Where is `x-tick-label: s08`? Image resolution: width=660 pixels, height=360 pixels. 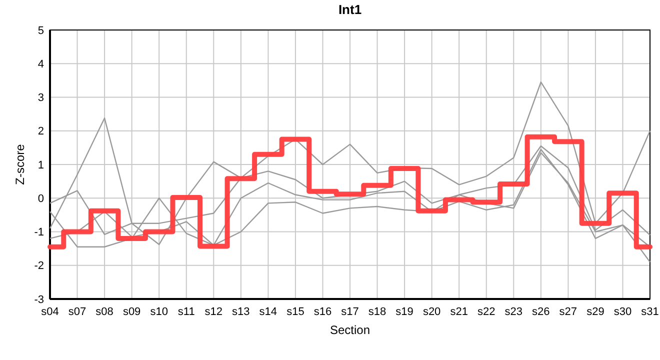 x-tick-label: s08 is located at coordinates (105, 312).